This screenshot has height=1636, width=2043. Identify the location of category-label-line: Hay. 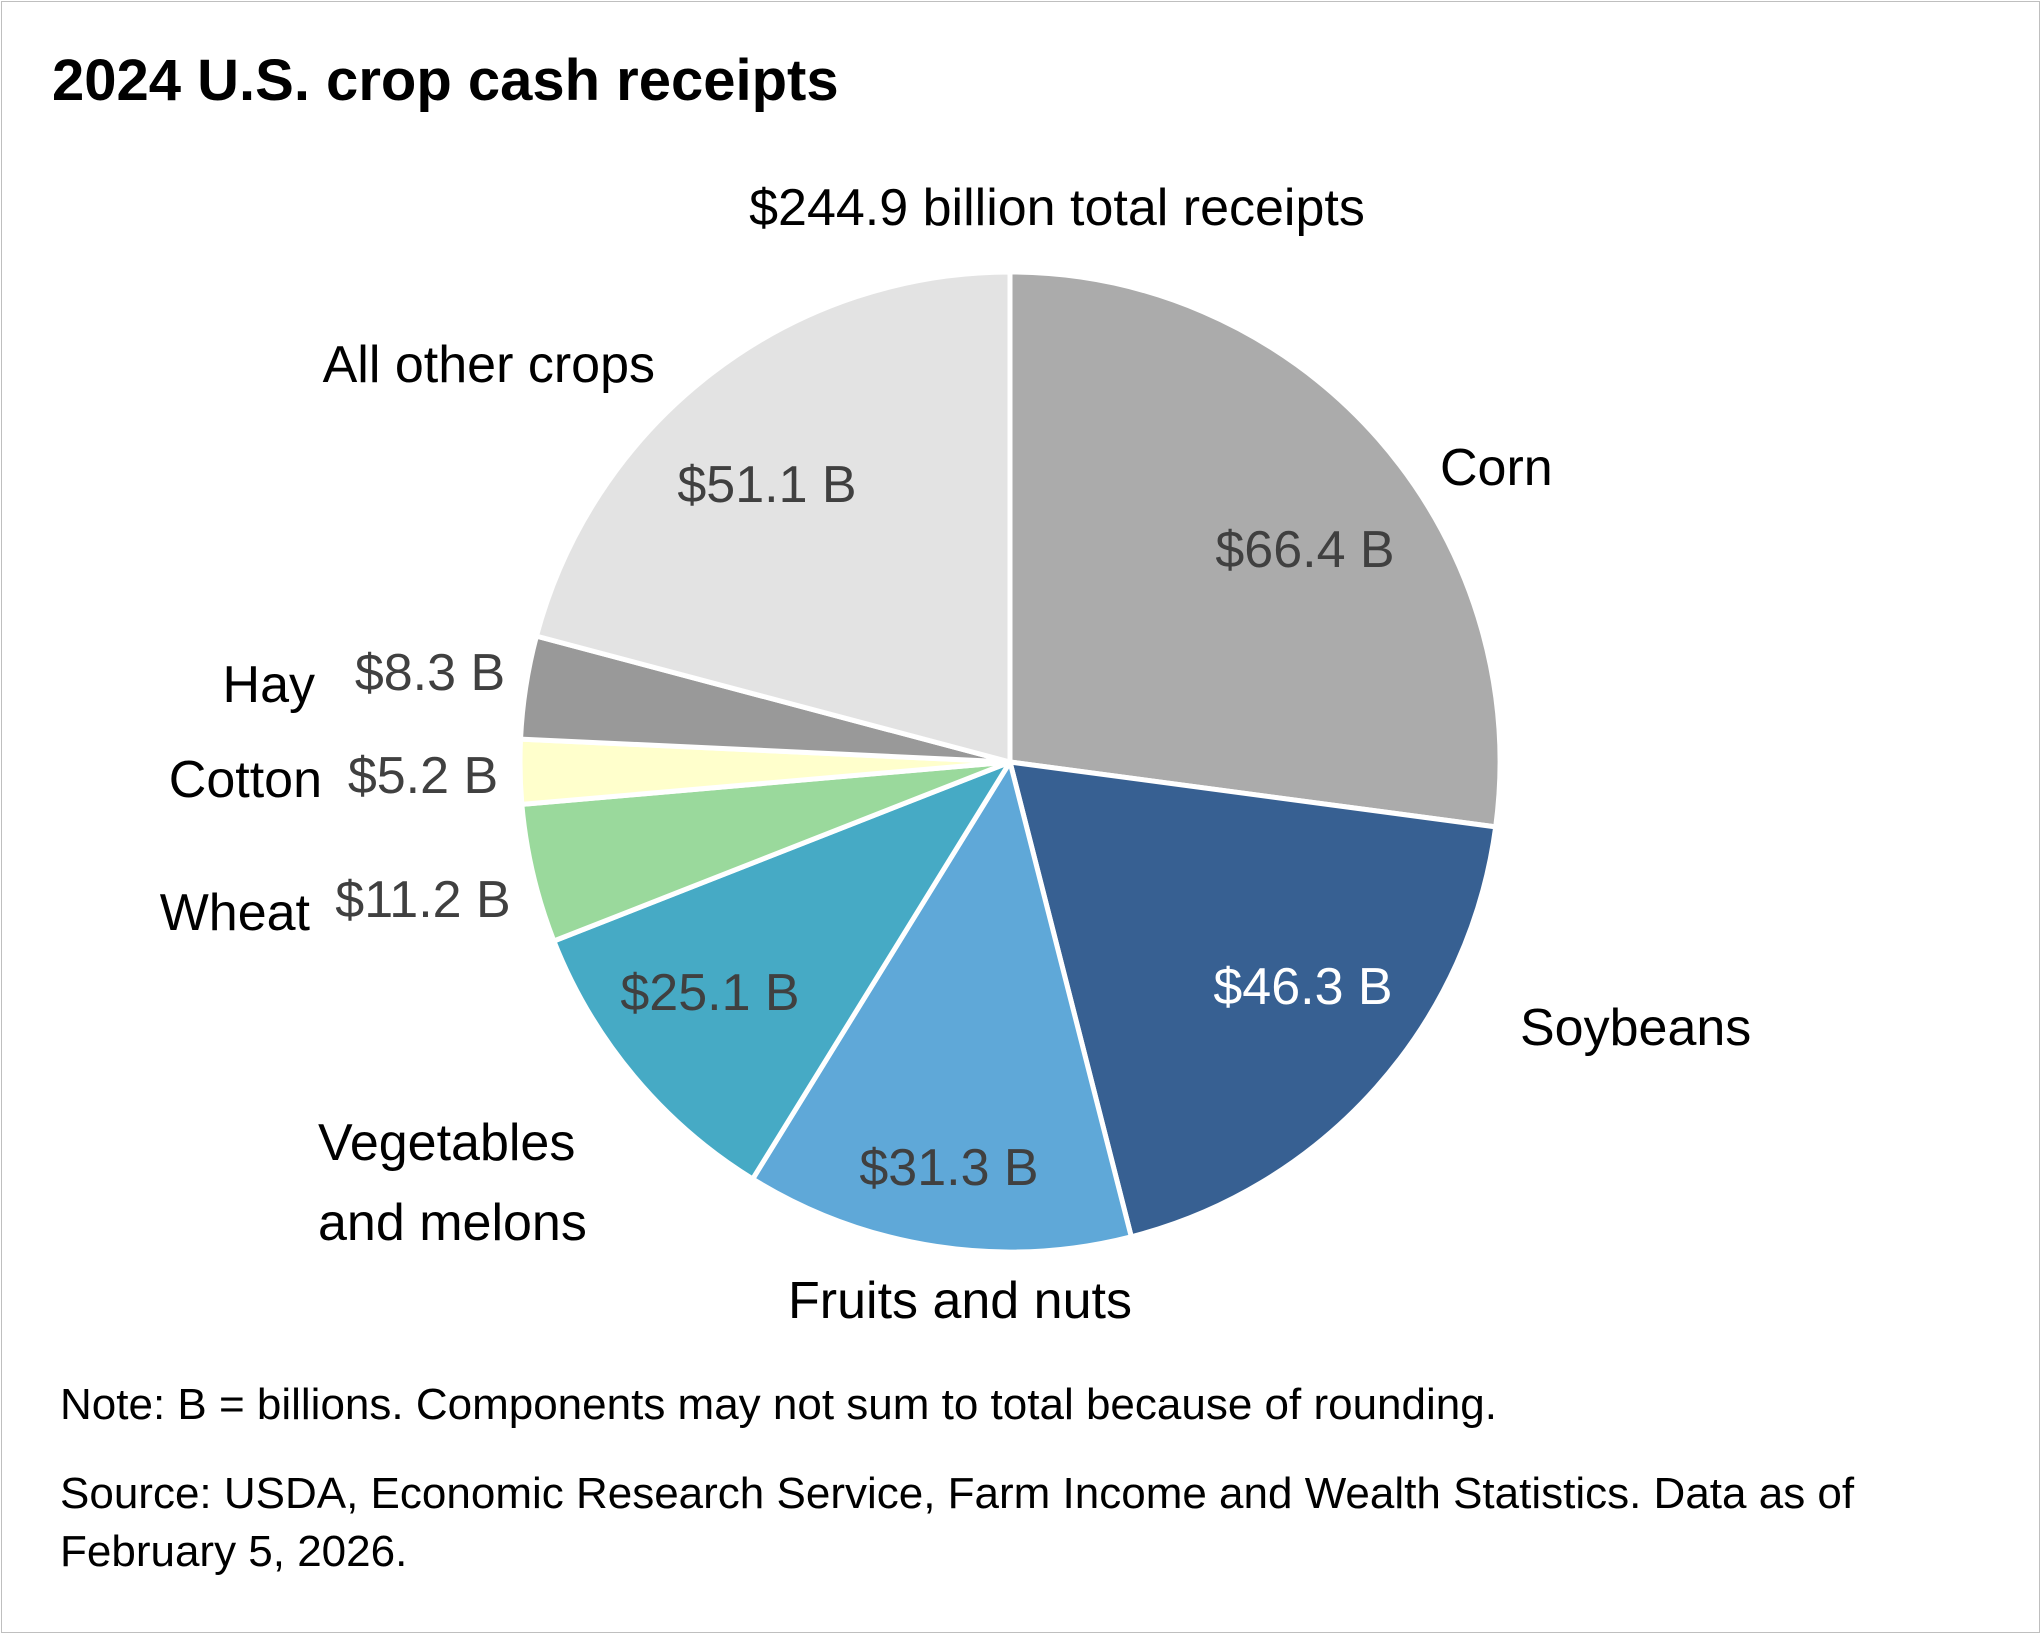
(269, 685).